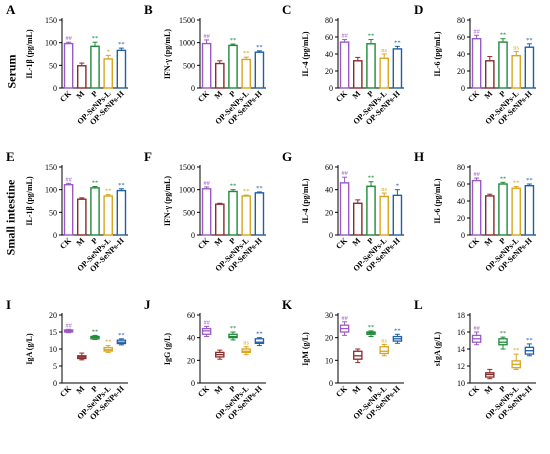 This screenshot has height=454, width=550. What do you see at coordinates (461, 315) in the screenshot?
I see `y-tick-label-l: 18` at bounding box center [461, 315].